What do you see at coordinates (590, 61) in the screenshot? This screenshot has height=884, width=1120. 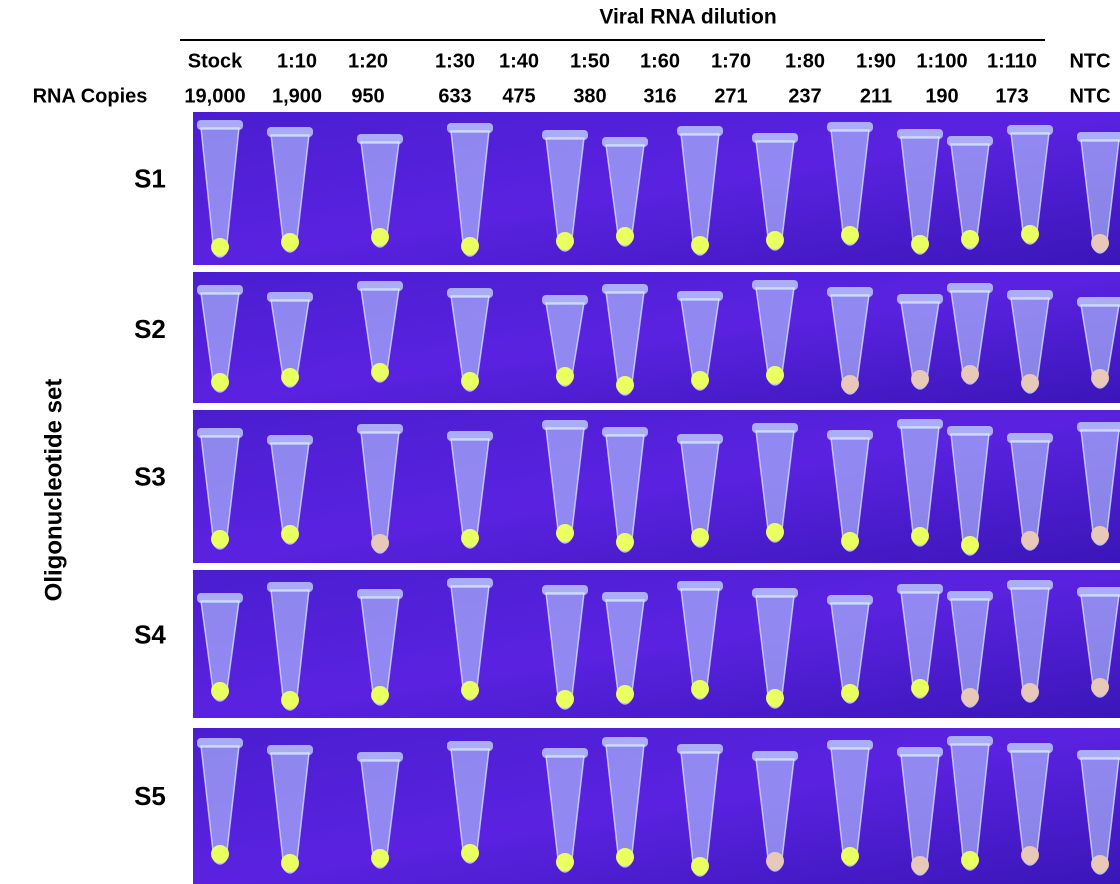 I see `dilution-label: 1:50` at bounding box center [590, 61].